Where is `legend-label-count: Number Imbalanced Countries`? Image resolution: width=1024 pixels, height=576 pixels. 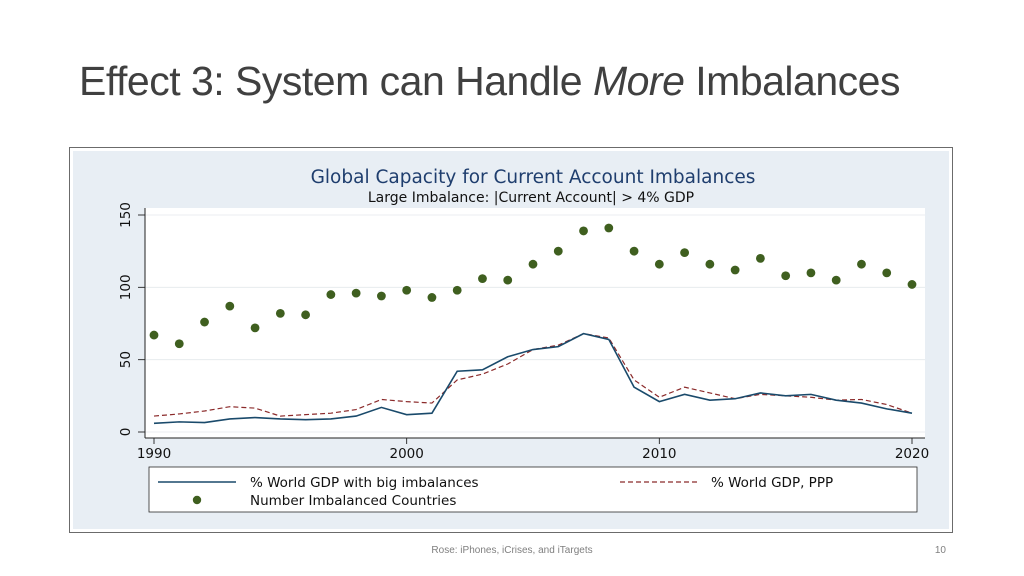 legend-label-count: Number Imbalanced Countries is located at coordinates (353, 501).